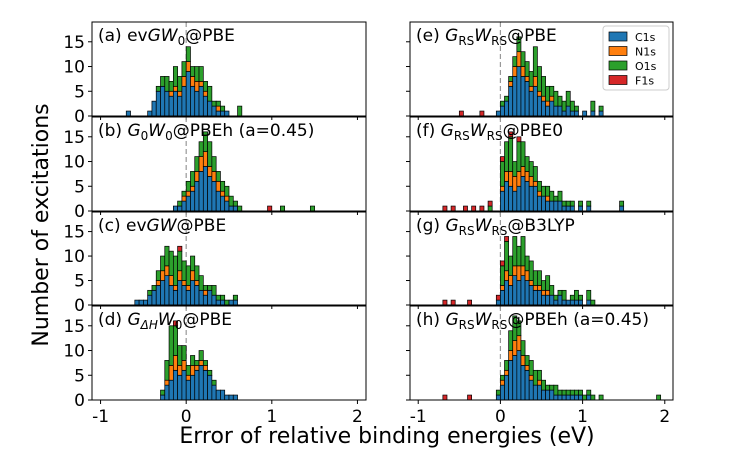 Image resolution: width=747 pixels, height=449 pixels. What do you see at coordinates (79, 187) in the screenshot?
I see `ytick-label-b-5: 5` at bounding box center [79, 187].